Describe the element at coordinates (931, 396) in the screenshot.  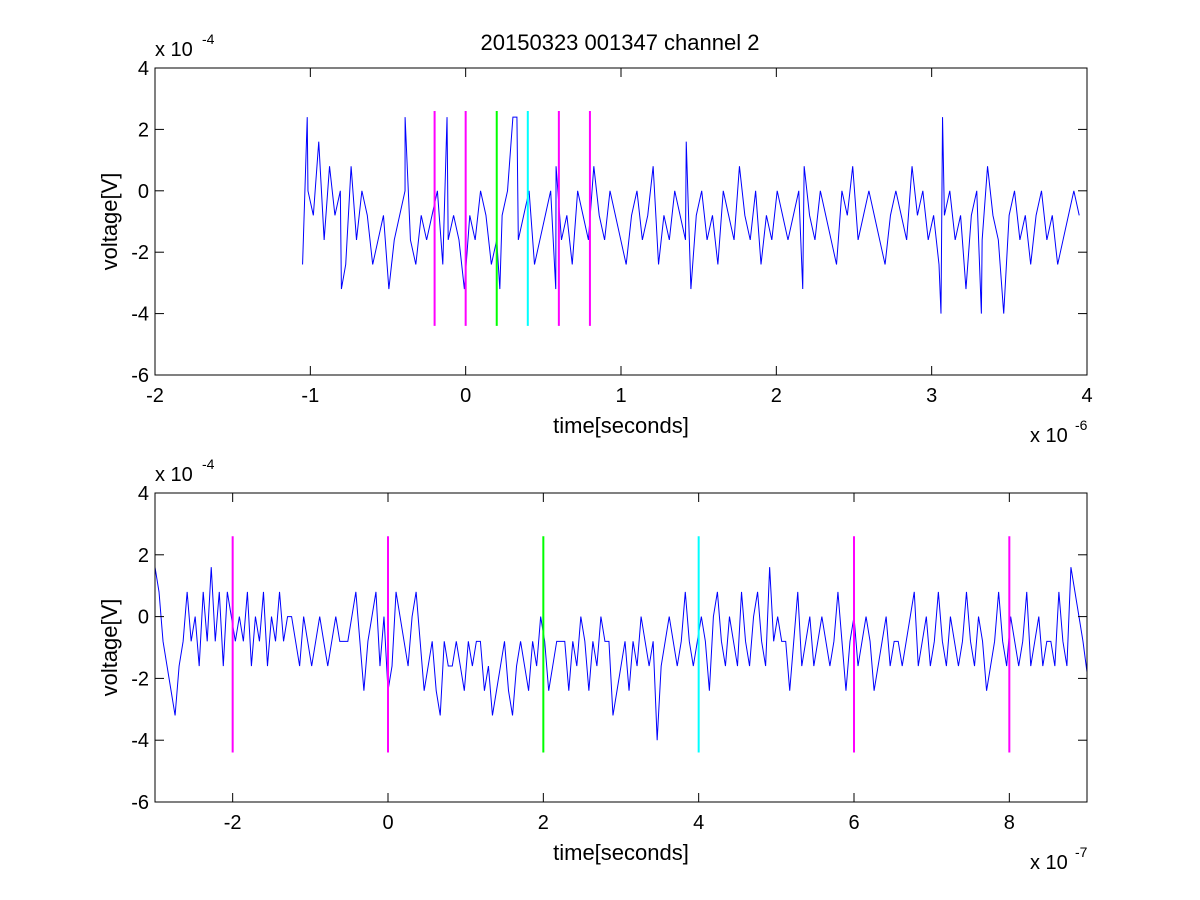
I see `x-tick-label: 3` at that location.